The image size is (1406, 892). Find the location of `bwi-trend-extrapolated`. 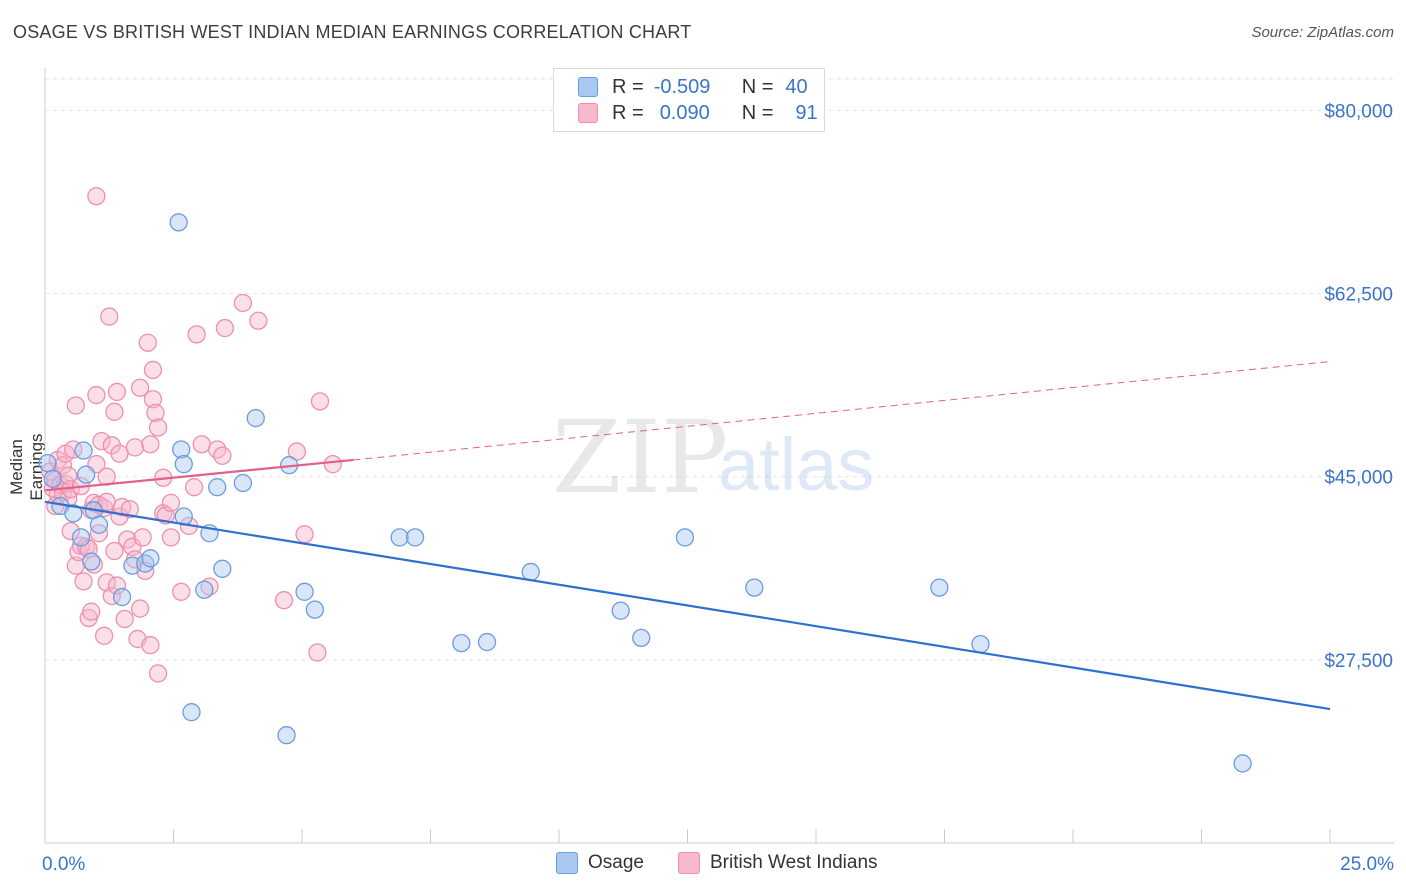

bwi-trend-extrapolated is located at coordinates (842, 411).